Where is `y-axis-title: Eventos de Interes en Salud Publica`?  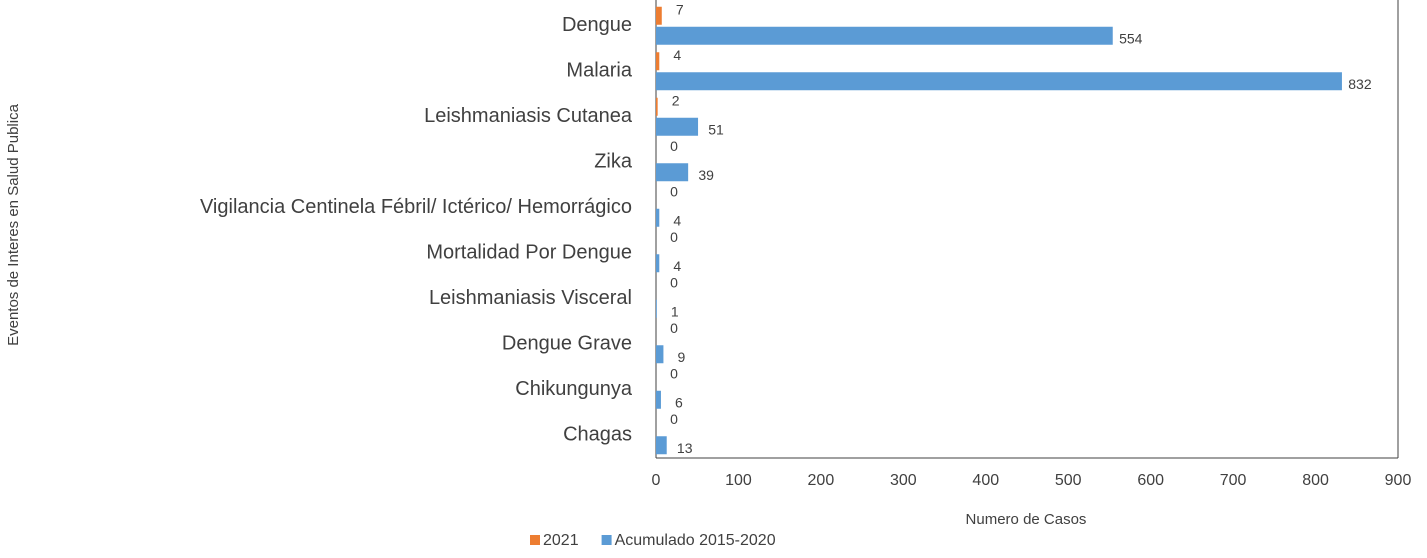
y-axis-title: Eventos de Interes en Salud Publica is located at coordinates (13, 224).